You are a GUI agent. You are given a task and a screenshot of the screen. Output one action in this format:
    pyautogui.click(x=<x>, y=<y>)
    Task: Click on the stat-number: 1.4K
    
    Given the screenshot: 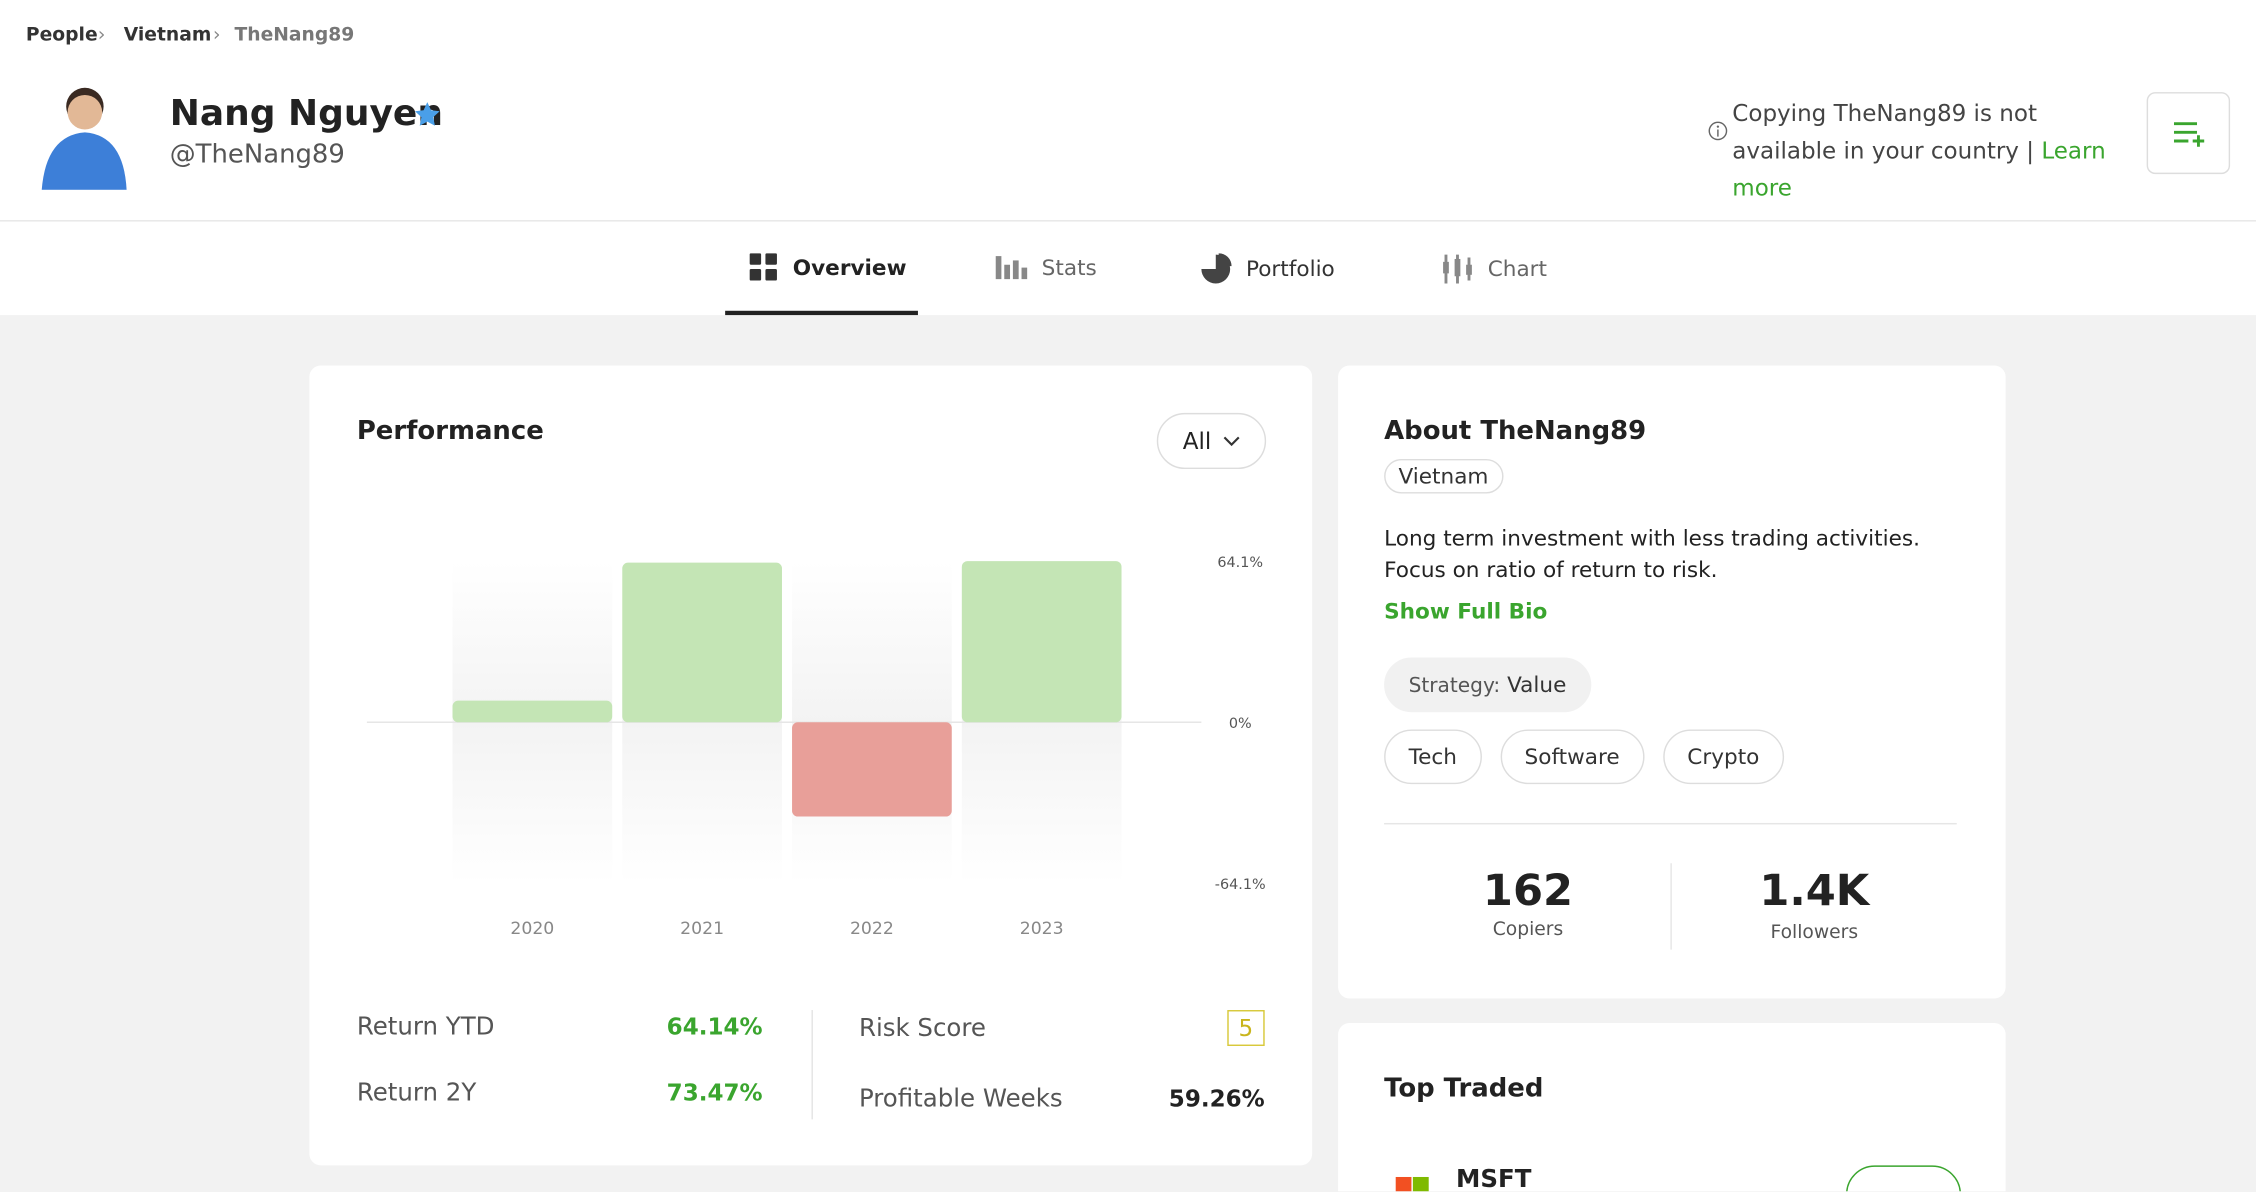 What is the action you would take?
    pyautogui.click(x=1814, y=891)
    